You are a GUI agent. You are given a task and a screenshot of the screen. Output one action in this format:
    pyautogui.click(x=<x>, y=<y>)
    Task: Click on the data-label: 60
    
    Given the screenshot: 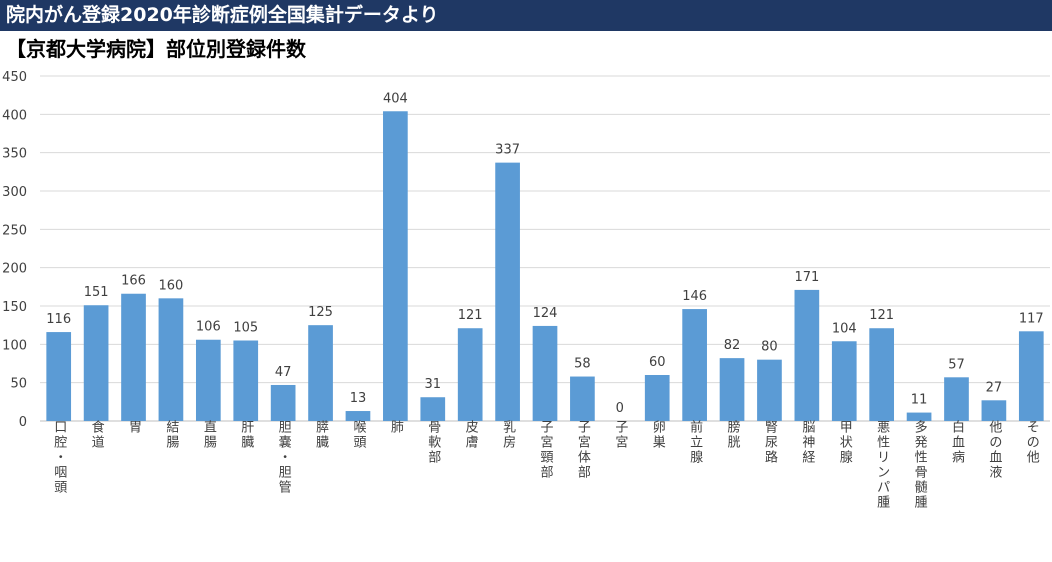 What is the action you would take?
    pyautogui.click(x=657, y=362)
    